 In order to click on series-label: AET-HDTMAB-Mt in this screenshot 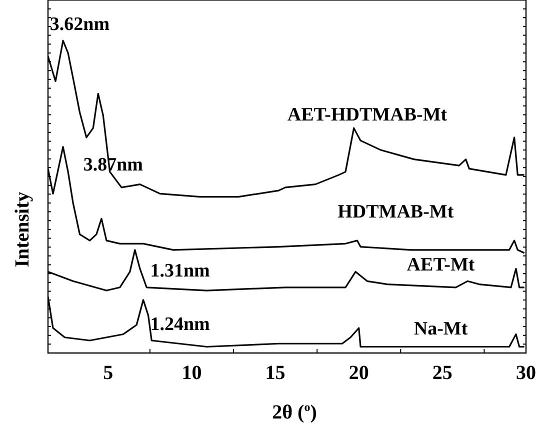, I will do `click(367, 115)`.